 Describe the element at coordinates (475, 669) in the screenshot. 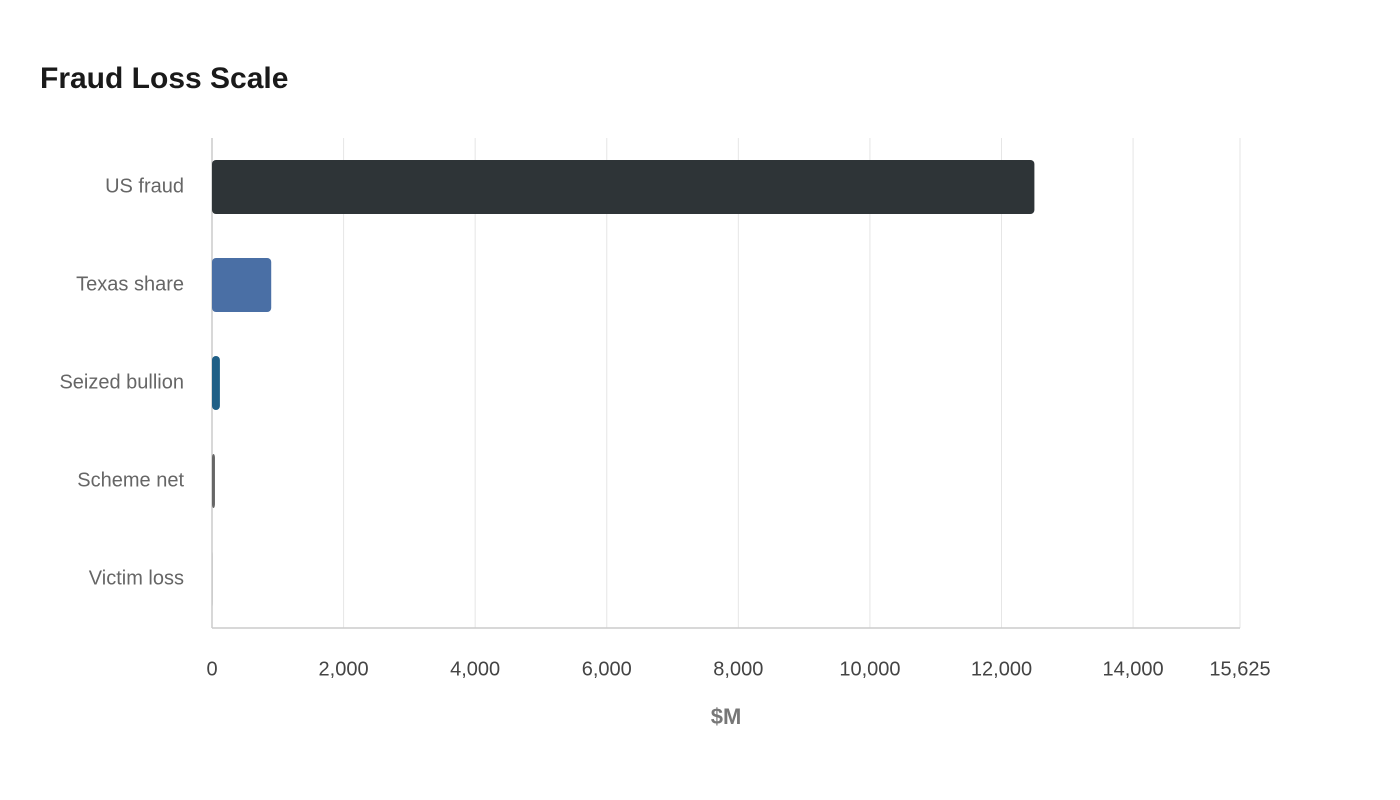

I see `x-tick-label: 4,000` at that location.